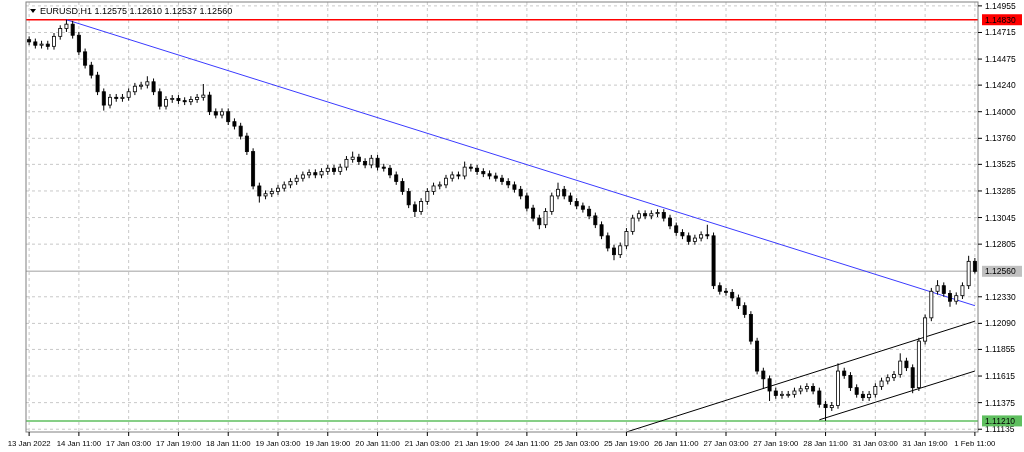 This screenshot has width=1024, height=452. What do you see at coordinates (1000, 111) in the screenshot?
I see `y-tick-label: 1.14000` at bounding box center [1000, 111].